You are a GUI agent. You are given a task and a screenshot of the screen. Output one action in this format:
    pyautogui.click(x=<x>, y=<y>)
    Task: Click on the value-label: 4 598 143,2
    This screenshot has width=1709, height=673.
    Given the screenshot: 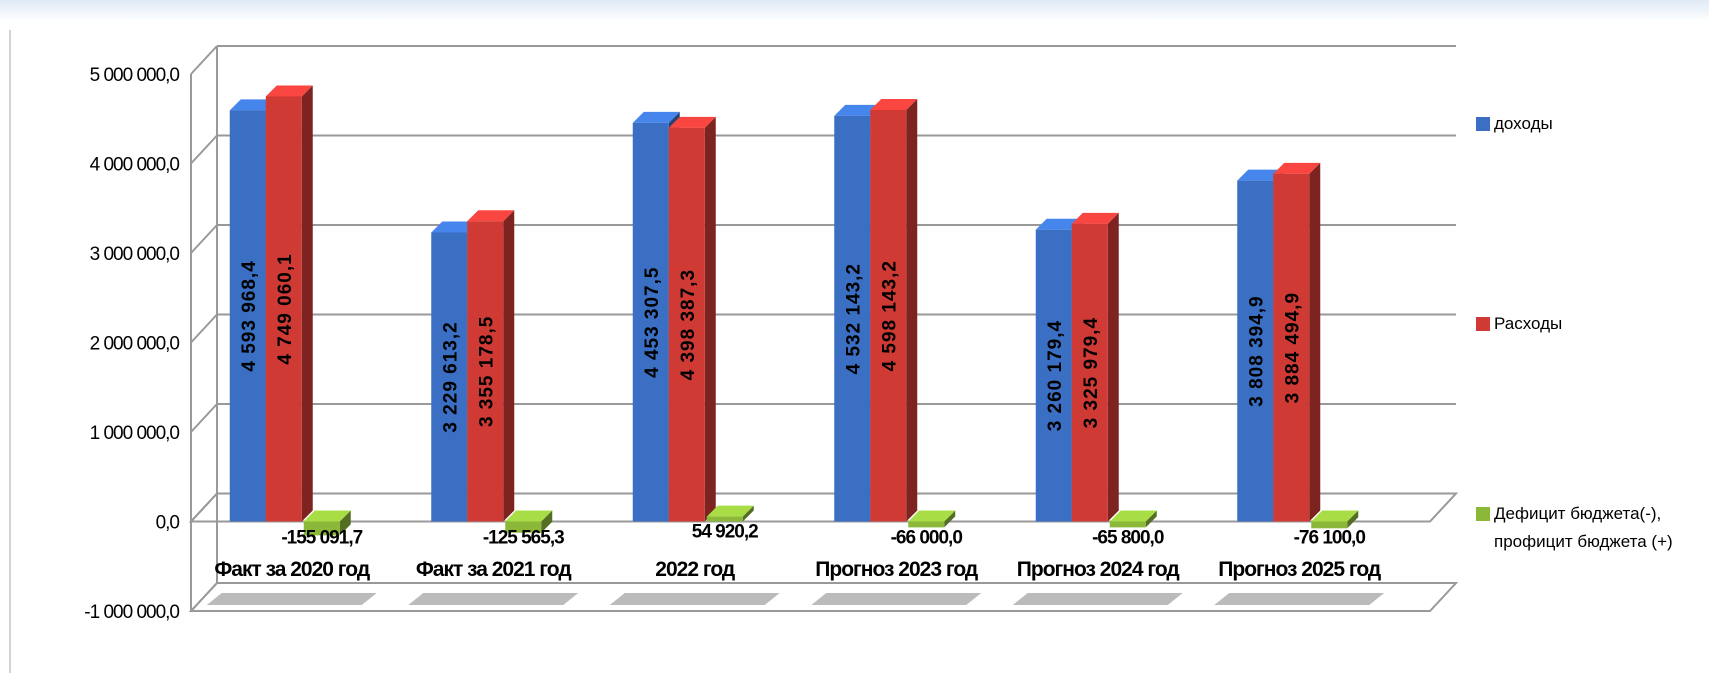 What is the action you would take?
    pyautogui.click(x=889, y=315)
    